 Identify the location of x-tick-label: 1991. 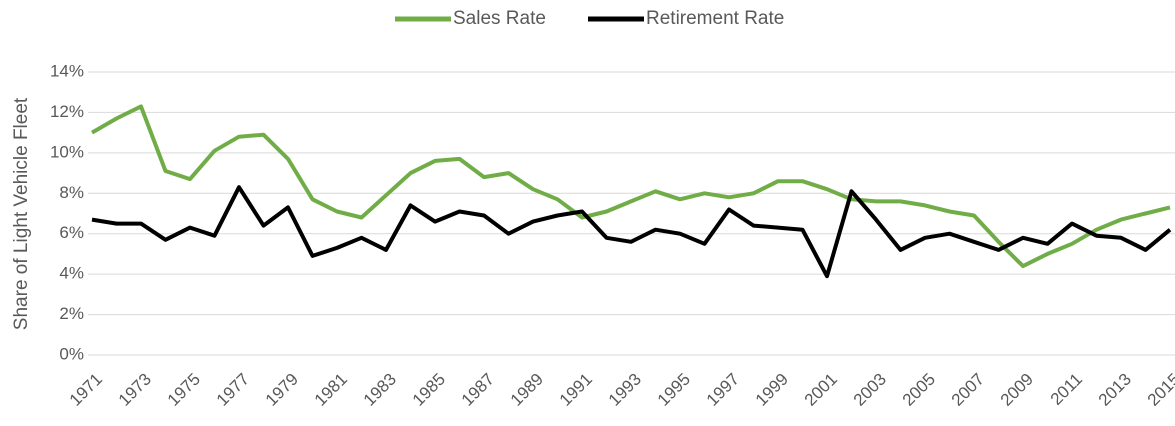
(576, 390).